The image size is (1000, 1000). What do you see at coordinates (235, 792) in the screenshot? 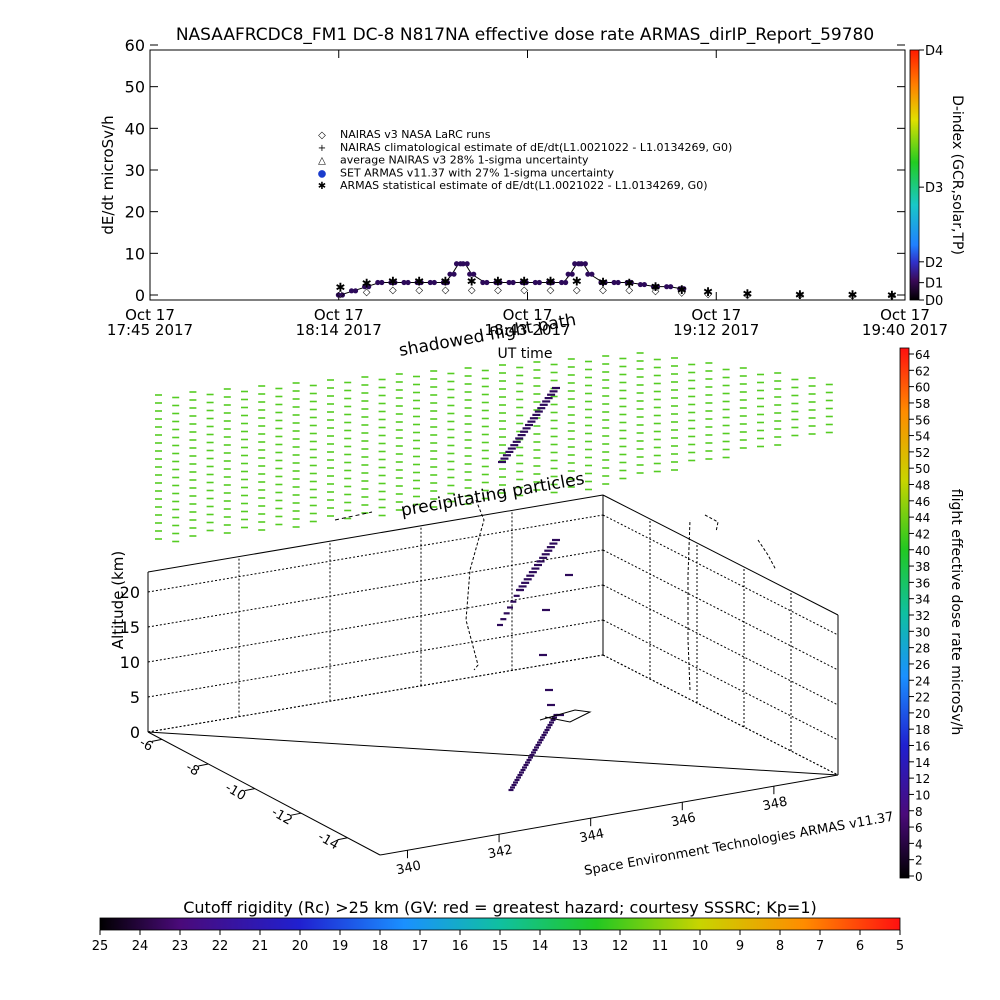
I see `y-axis-tick-label: -10` at bounding box center [235, 792].